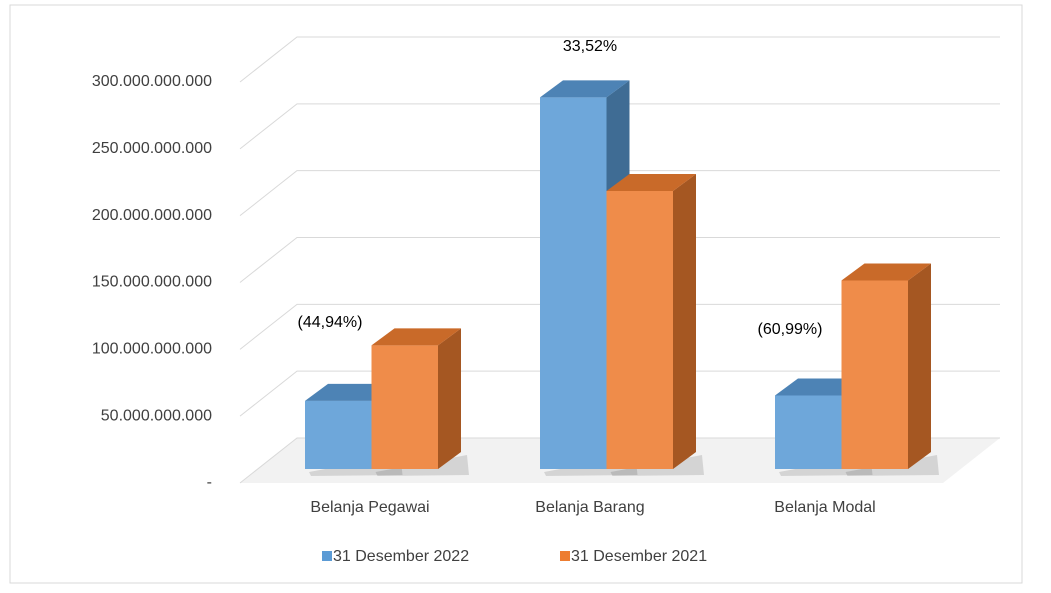 The height and width of the screenshot is (593, 1051). What do you see at coordinates (330, 322) in the screenshot?
I see `annotation: (44,94%)` at bounding box center [330, 322].